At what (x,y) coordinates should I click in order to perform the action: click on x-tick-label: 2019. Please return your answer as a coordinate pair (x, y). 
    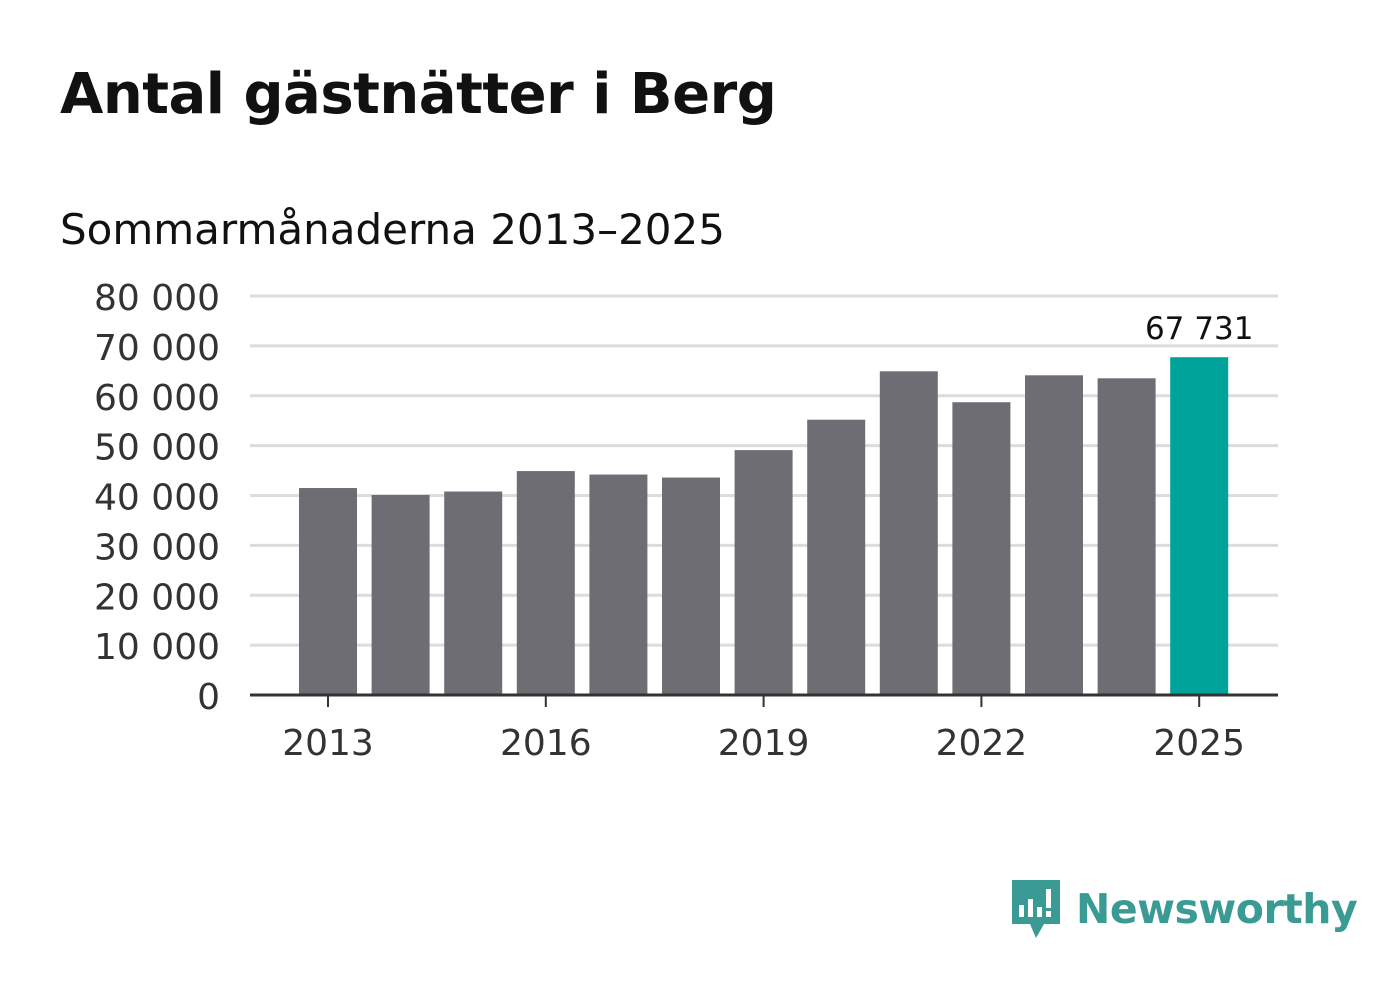
    Looking at the image, I should click on (764, 743).